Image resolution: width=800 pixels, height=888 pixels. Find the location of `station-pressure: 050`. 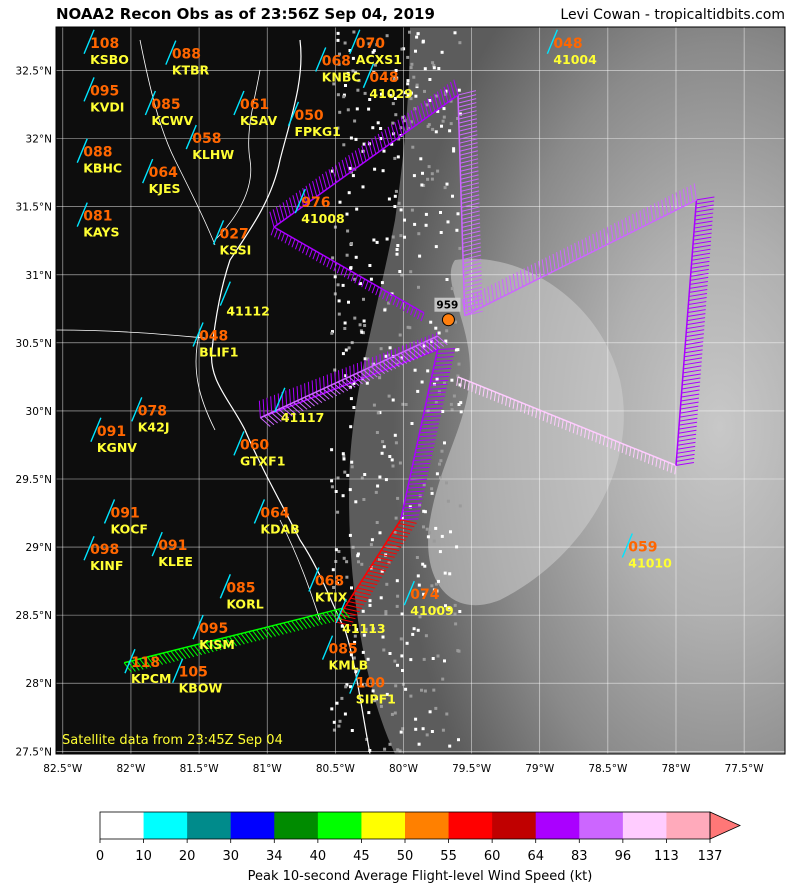

station-pressure: 050 is located at coordinates (308, 116).